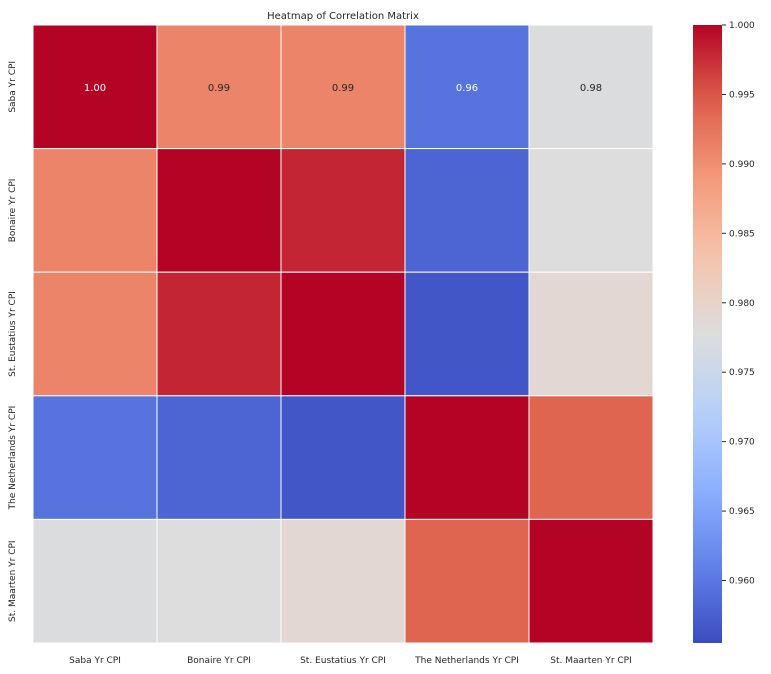 The image size is (771, 674). What do you see at coordinates (95, 457) in the screenshot?
I see `heatmap-cell-r3-c0` at bounding box center [95, 457].